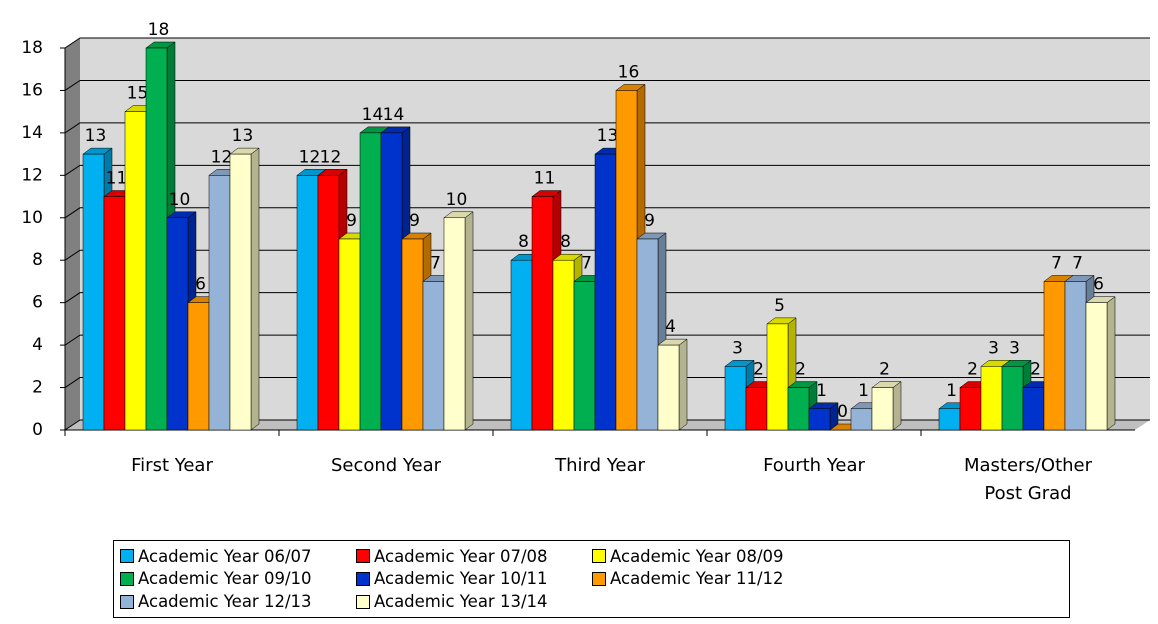 The width and height of the screenshot is (1158, 624). What do you see at coordinates (37, 303) in the screenshot?
I see `y-tick-label: 6` at bounding box center [37, 303].